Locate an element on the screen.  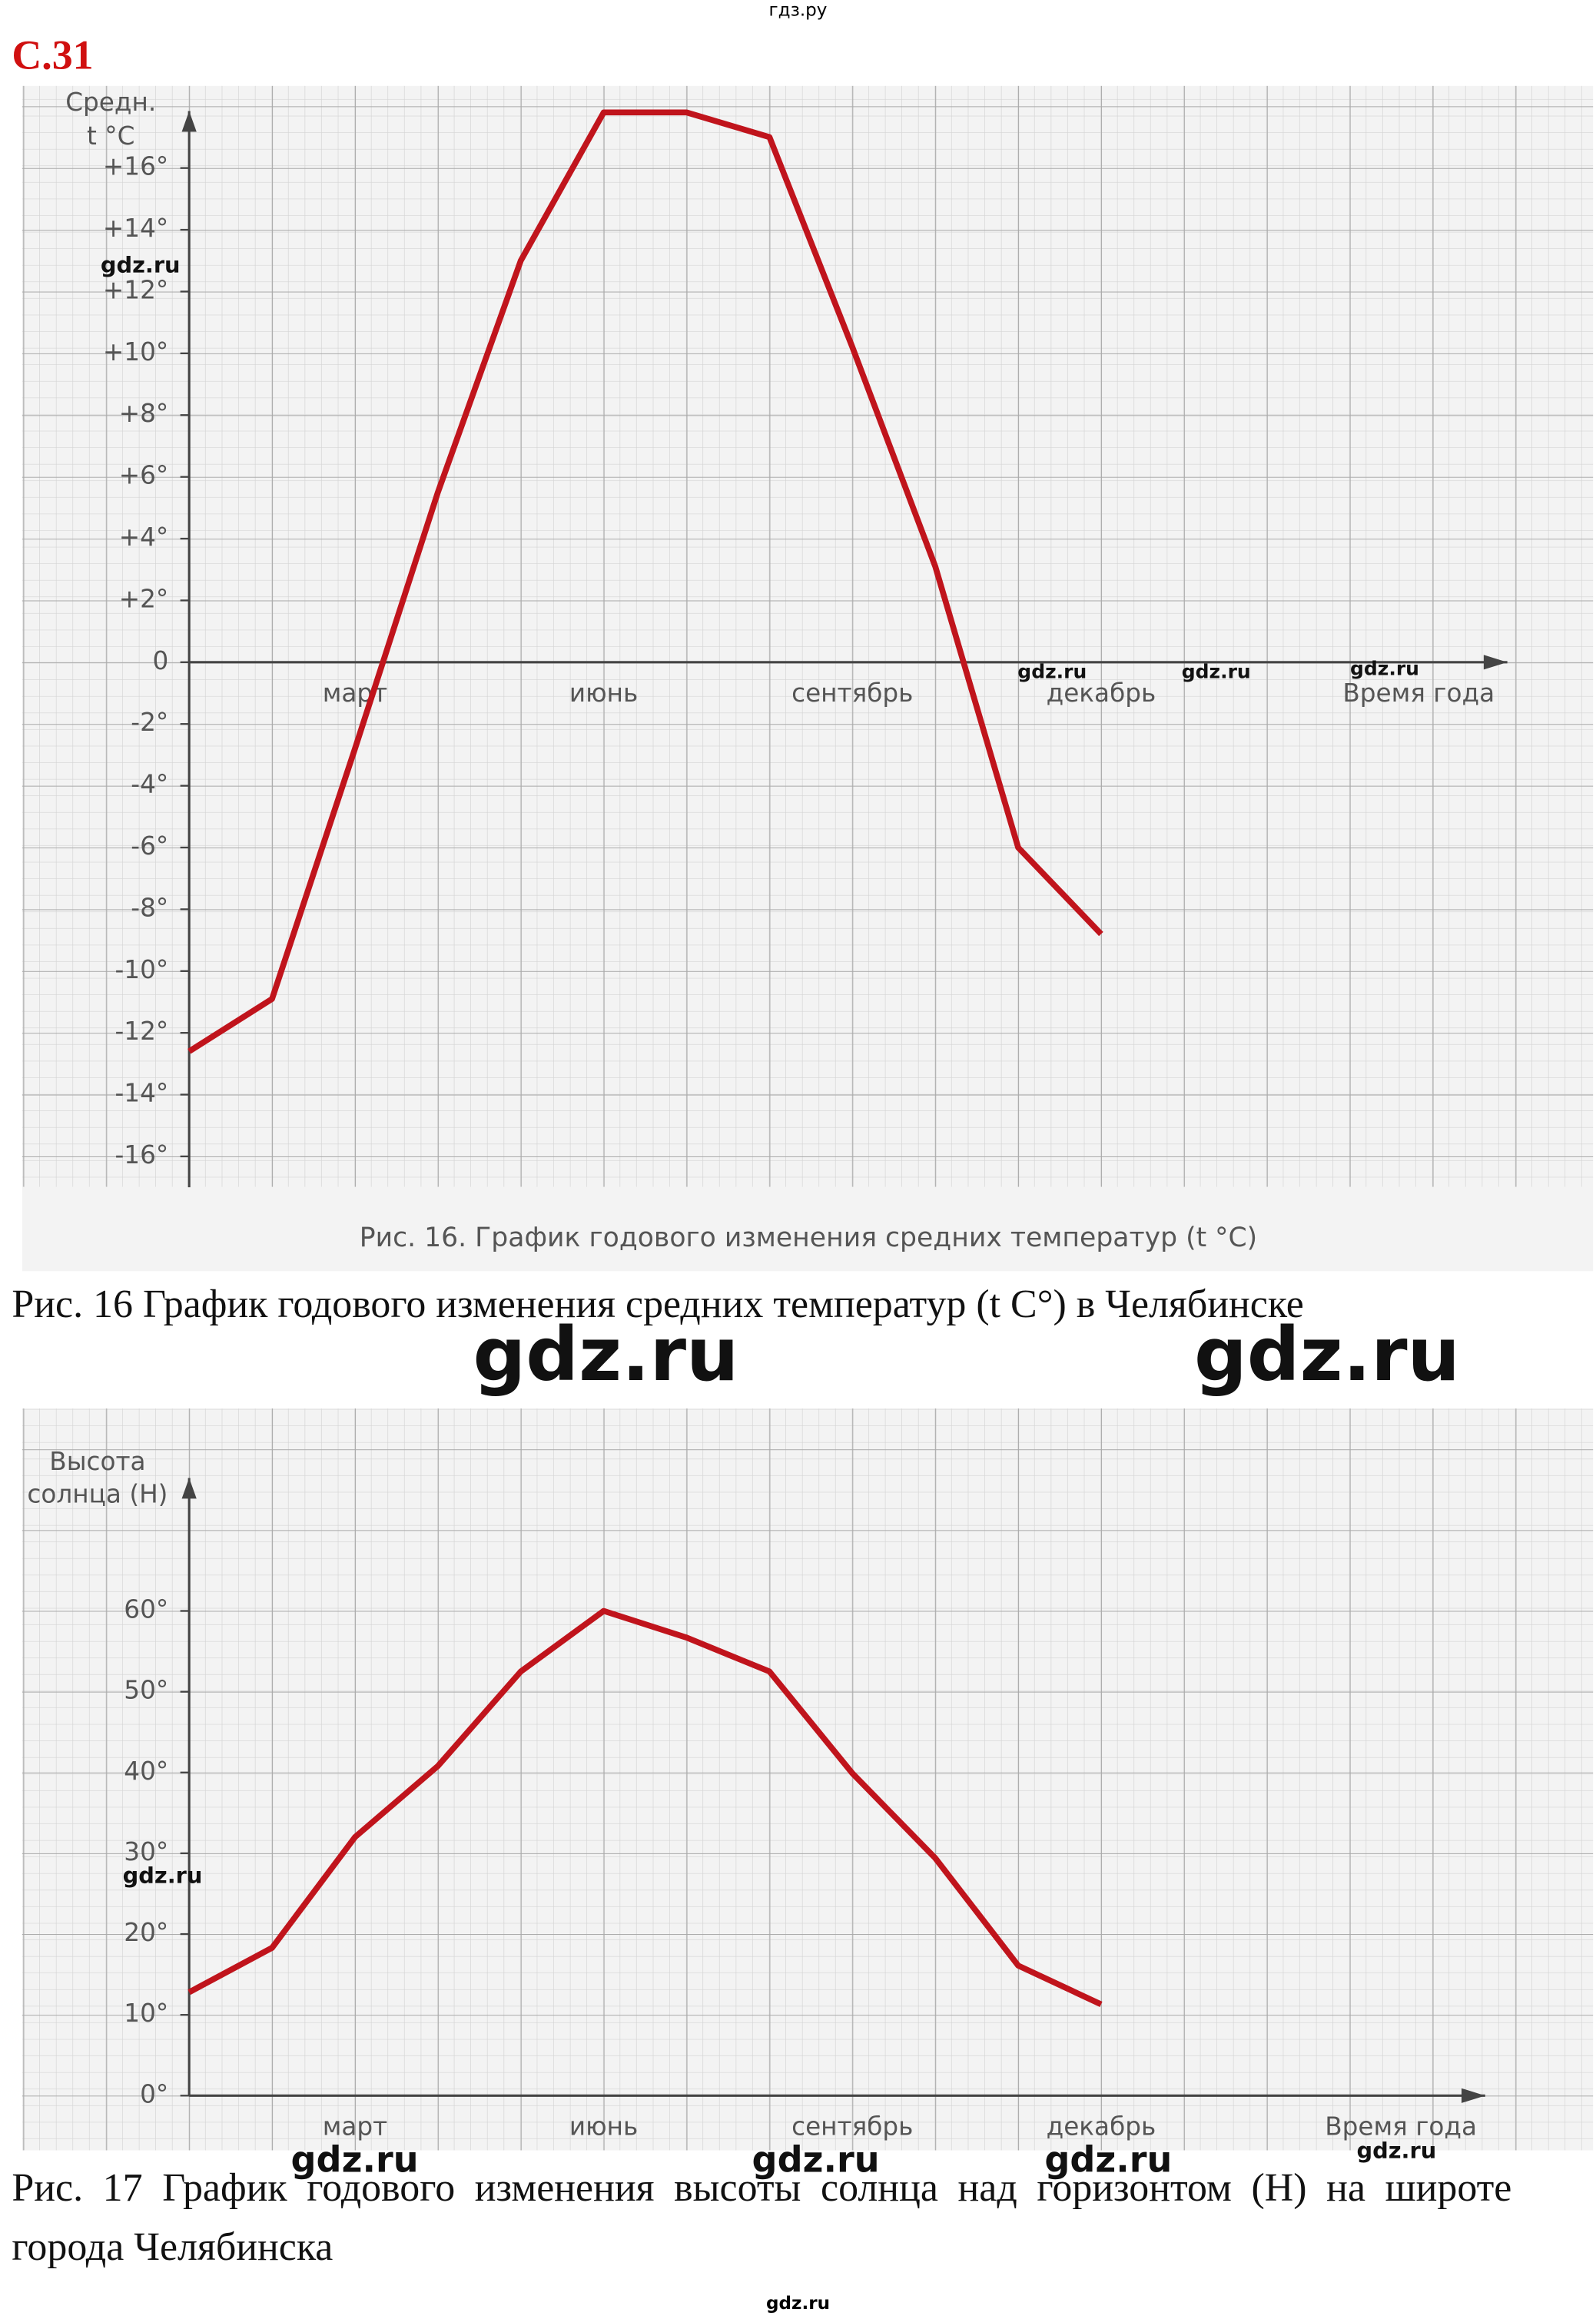
y-axis-title: Высота is located at coordinates (97, 1461).